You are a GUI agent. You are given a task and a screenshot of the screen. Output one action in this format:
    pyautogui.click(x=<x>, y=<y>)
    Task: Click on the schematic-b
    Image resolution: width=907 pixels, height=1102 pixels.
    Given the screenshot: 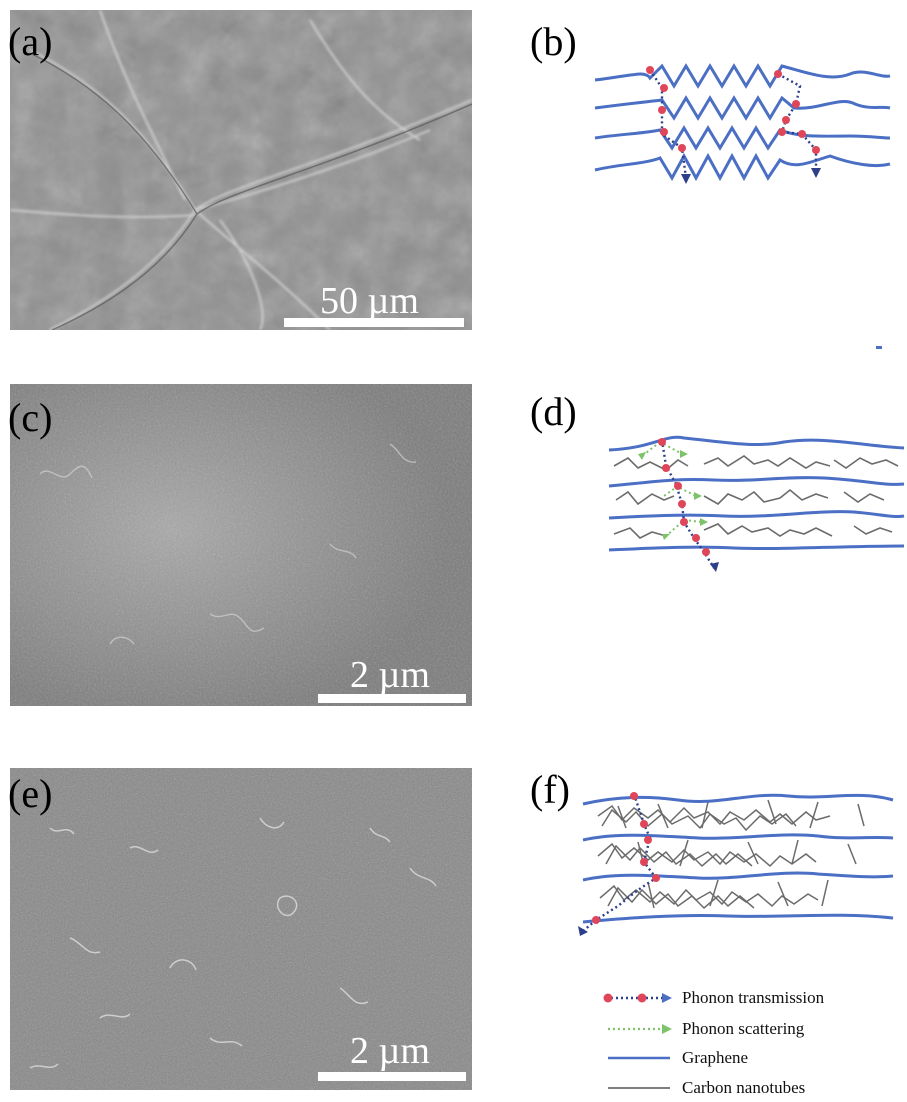 What is the action you would take?
    pyautogui.click(x=742, y=123)
    